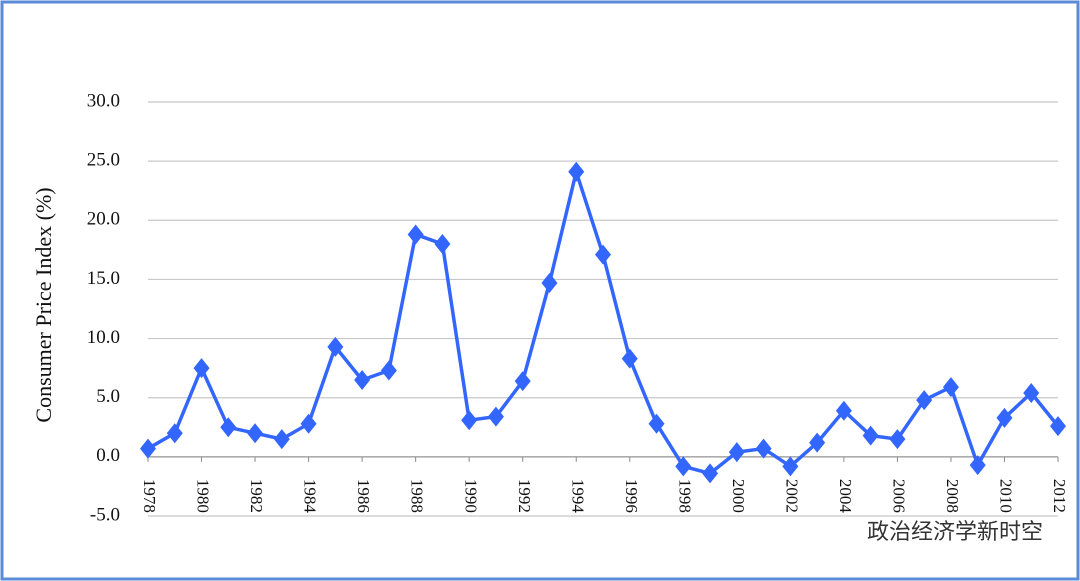  Describe the element at coordinates (103, 219) in the screenshot. I see `y-tick-label: 20.0` at that location.